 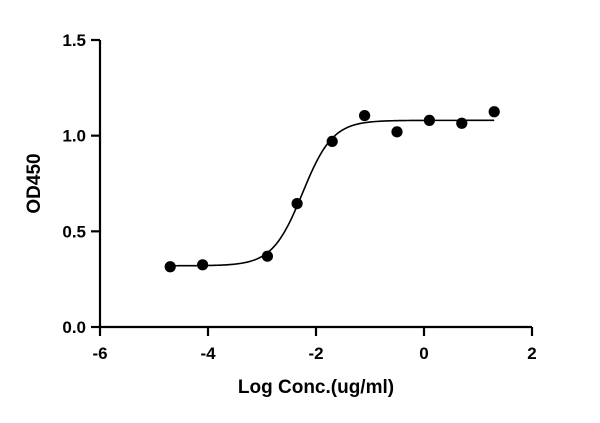 What do you see at coordinates (74, 231) in the screenshot?
I see `y-tick-label: 0.5` at bounding box center [74, 231].